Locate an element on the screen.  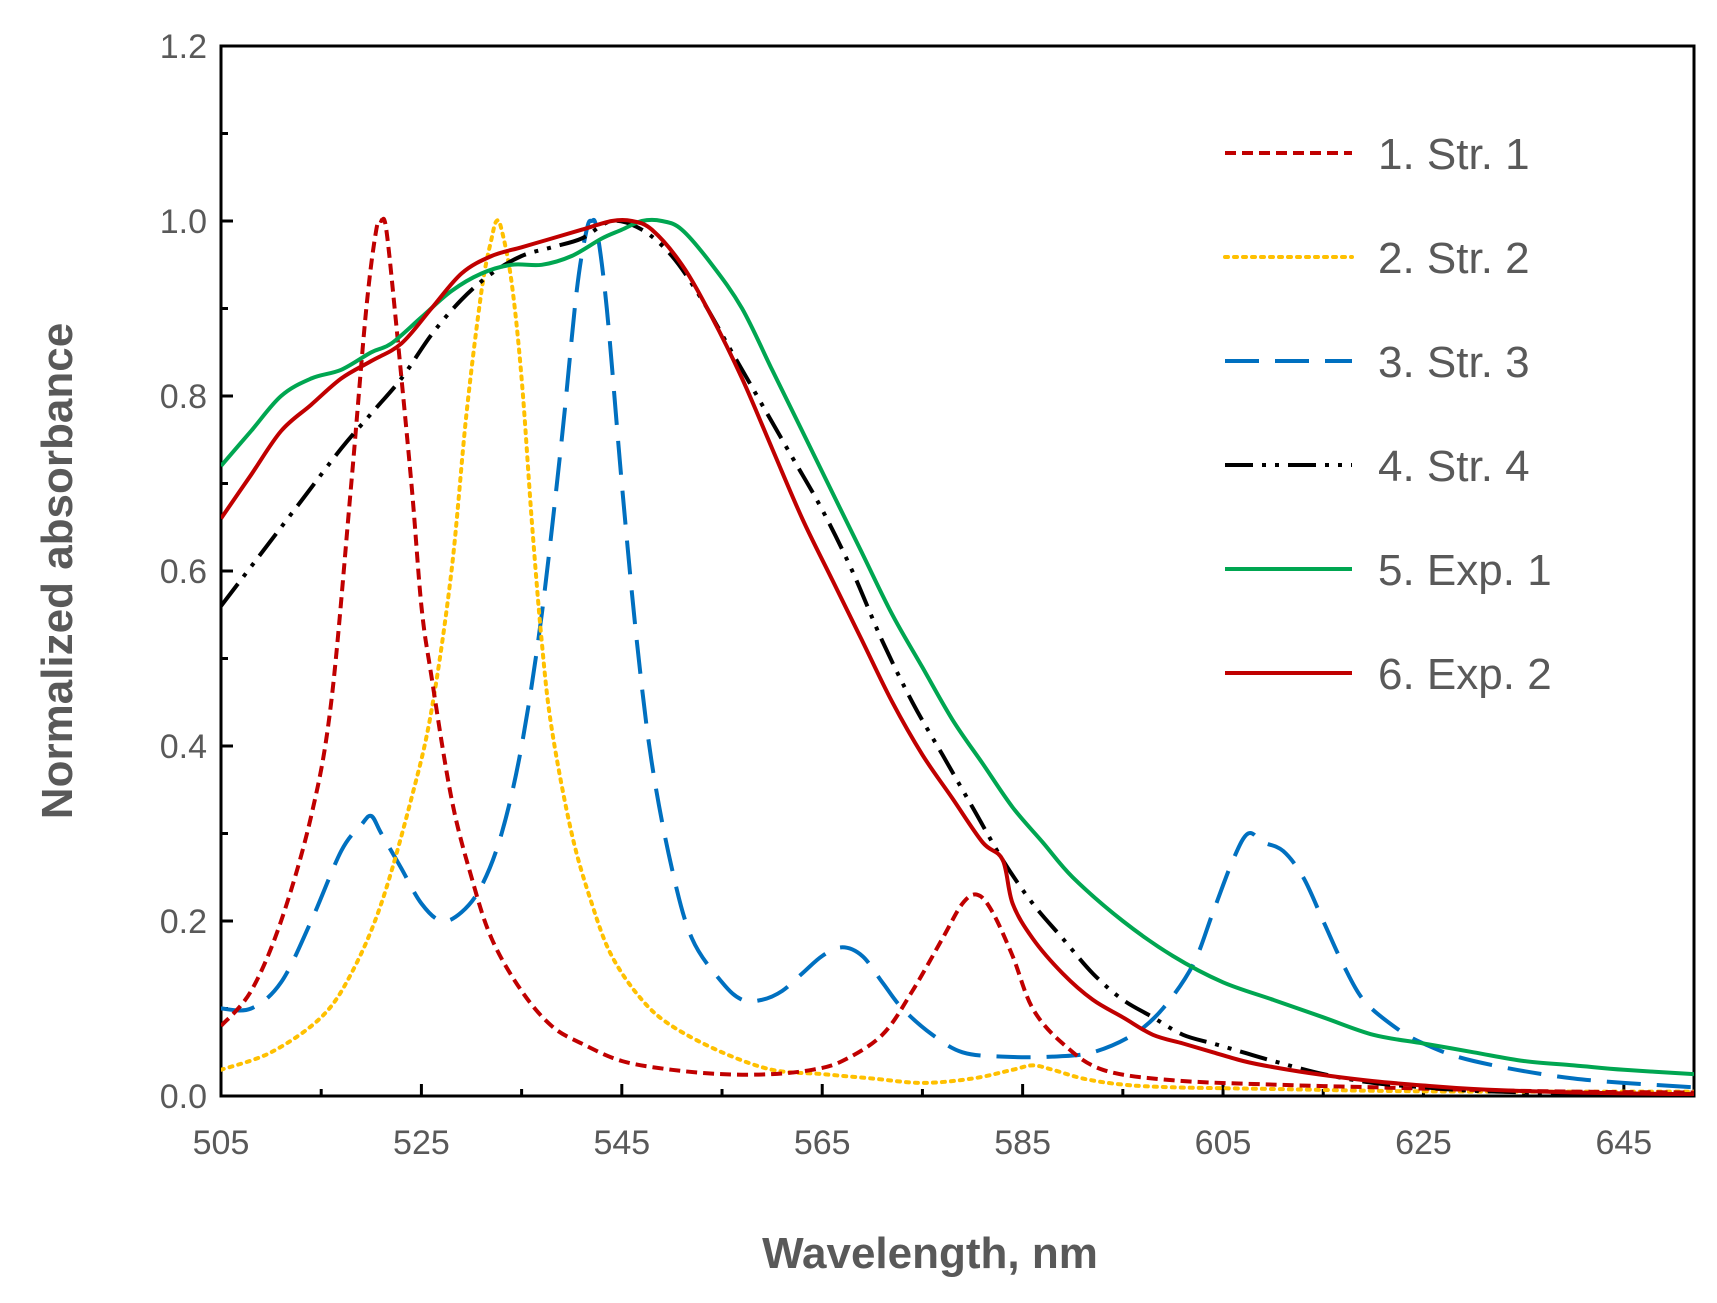
y-tick-label: 0.8 is located at coordinates (183, 397).